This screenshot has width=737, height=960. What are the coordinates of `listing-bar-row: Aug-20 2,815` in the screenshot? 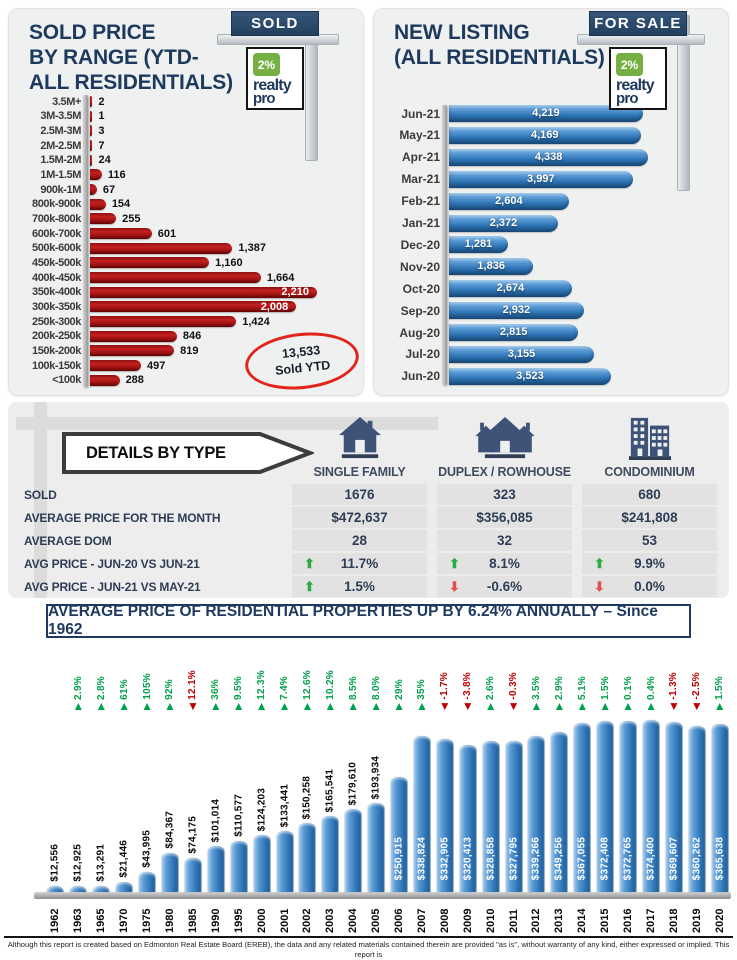 It's located at (553, 333).